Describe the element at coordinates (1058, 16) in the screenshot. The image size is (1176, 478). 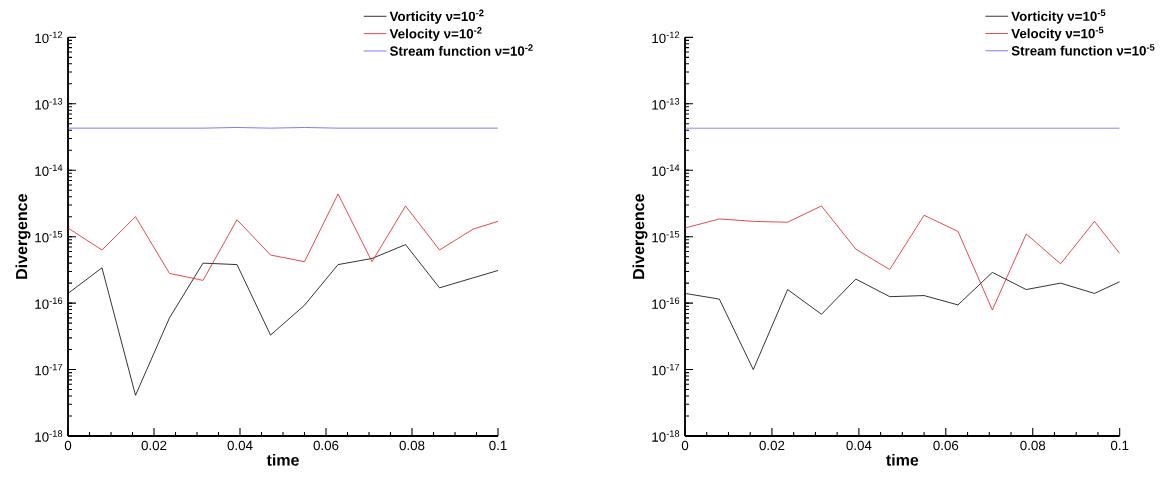
I see `legend-label: Vorticity ν=10$^{-5}$` at that location.